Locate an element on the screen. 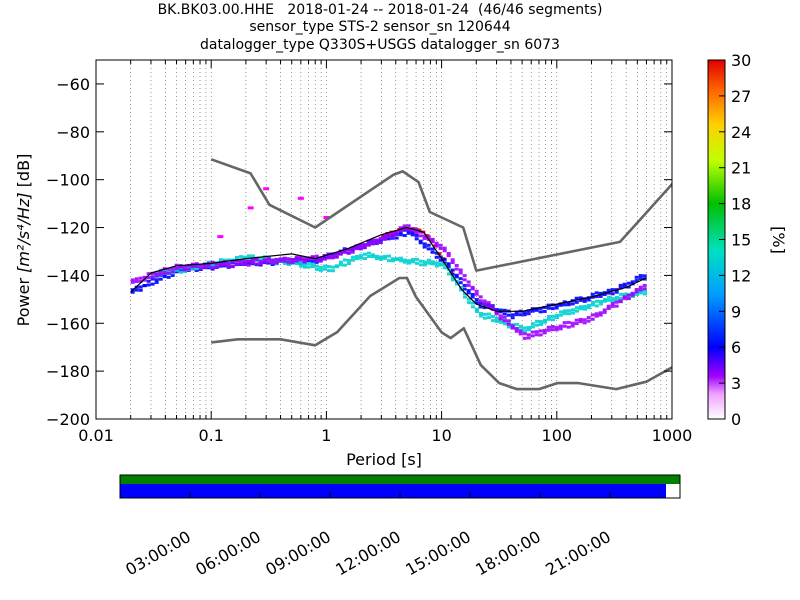 The width and height of the screenshot is (800, 600). y-tick-label: −100 is located at coordinates (68, 180).